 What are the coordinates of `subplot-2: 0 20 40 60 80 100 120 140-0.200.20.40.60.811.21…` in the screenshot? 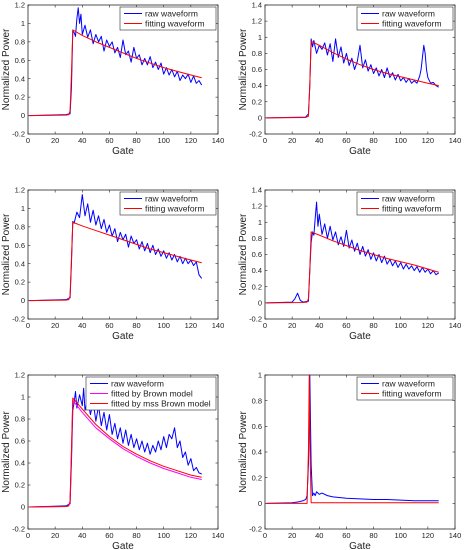 It's located at (349, 79).